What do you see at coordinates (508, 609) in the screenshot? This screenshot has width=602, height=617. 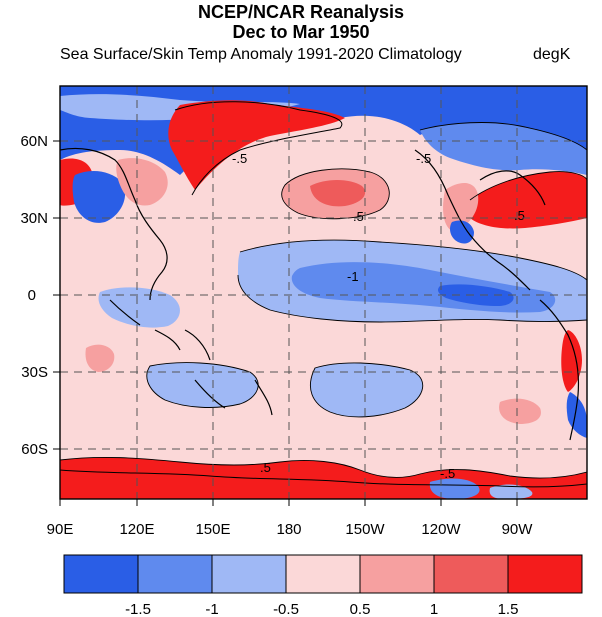 I see `colorbar-tick-label: 1.5` at bounding box center [508, 609].